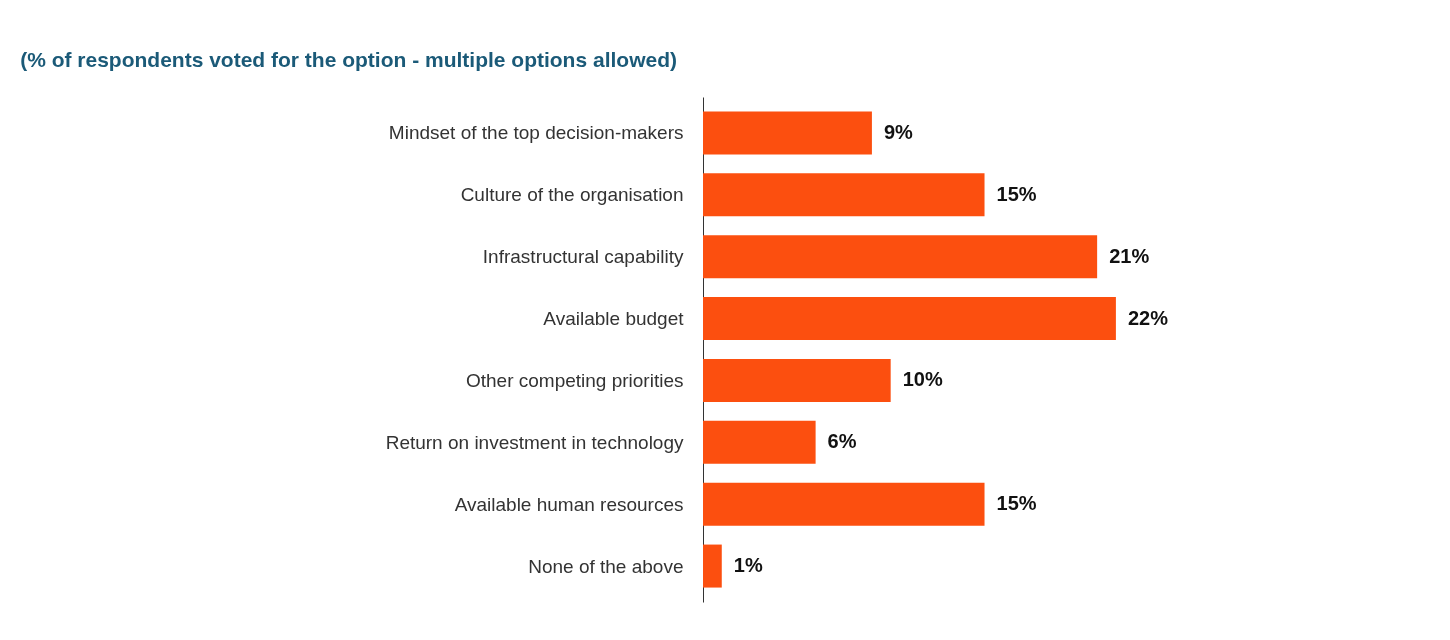 The width and height of the screenshot is (1450, 640). Describe the element at coordinates (842, 441) in the screenshot. I see `data-label: 6%` at that location.